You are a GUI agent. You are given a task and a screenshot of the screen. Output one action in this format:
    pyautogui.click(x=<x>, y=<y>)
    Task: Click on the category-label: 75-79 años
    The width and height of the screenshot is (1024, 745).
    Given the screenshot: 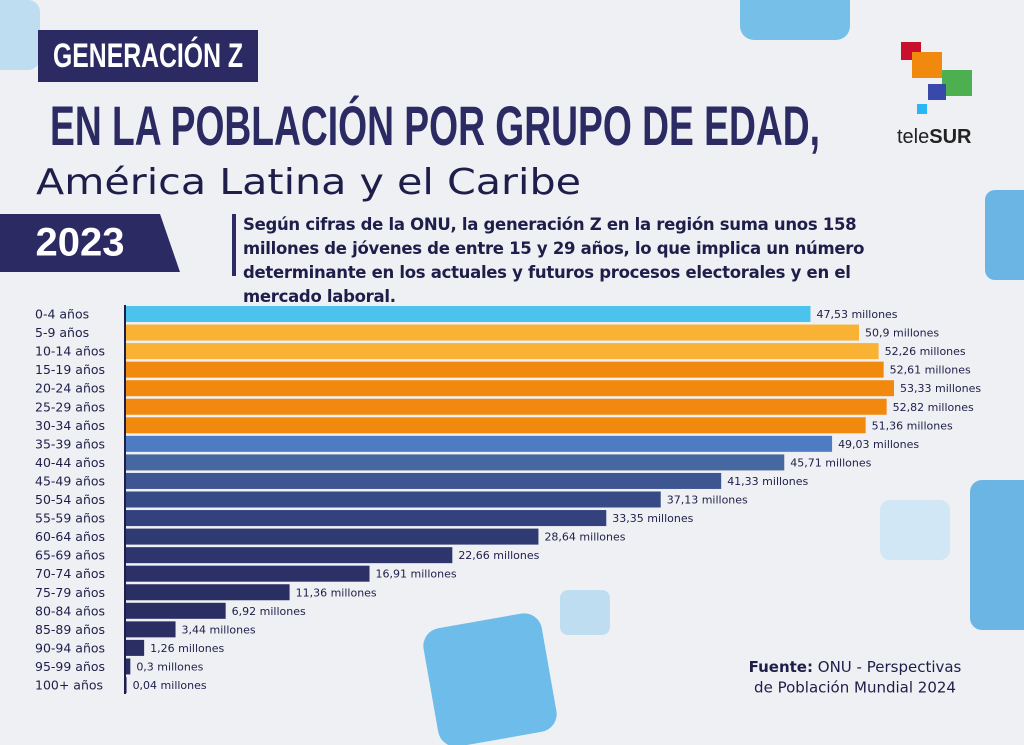 What is the action you would take?
    pyautogui.click(x=70, y=592)
    